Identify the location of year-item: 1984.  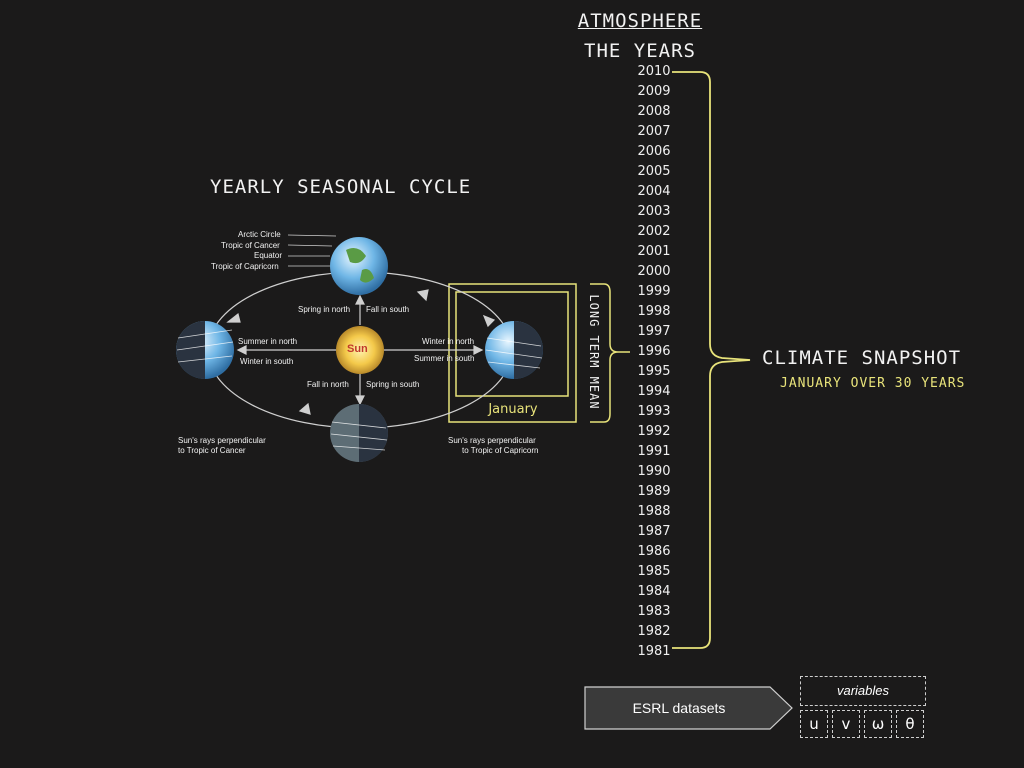
(654, 591).